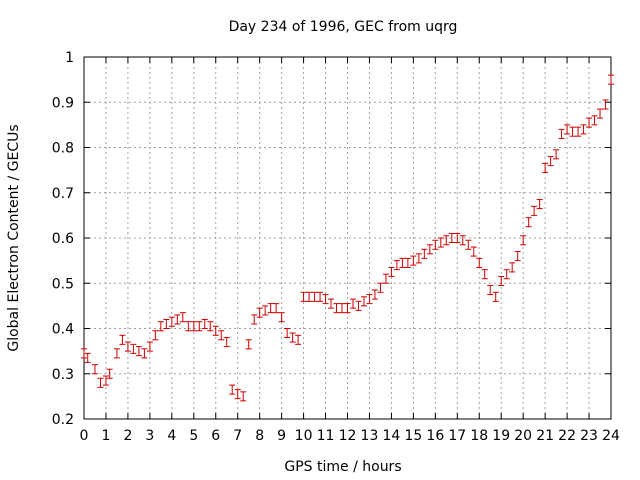 Image resolution: width=640 pixels, height=480 pixels. What do you see at coordinates (545, 436) in the screenshot?
I see `x-tick-label: 21` at bounding box center [545, 436].